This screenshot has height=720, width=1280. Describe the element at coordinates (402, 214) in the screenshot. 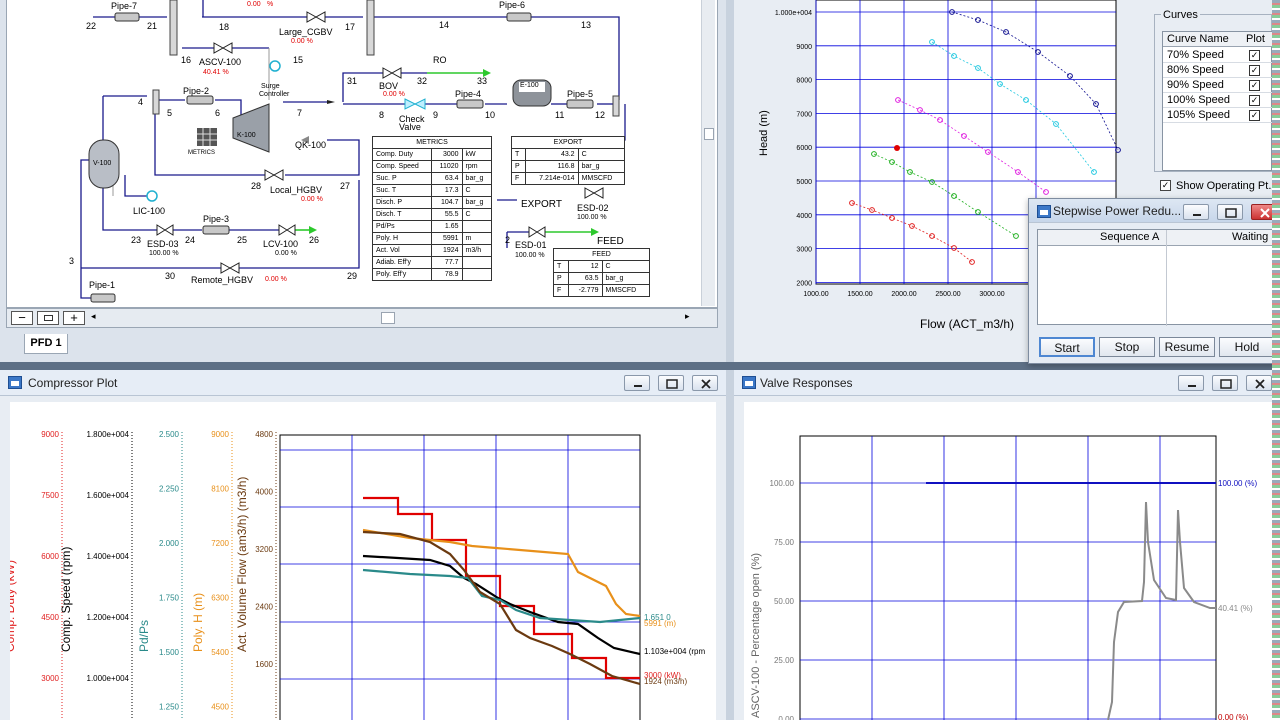

I see `metrics-cell: Disch. T` at that location.